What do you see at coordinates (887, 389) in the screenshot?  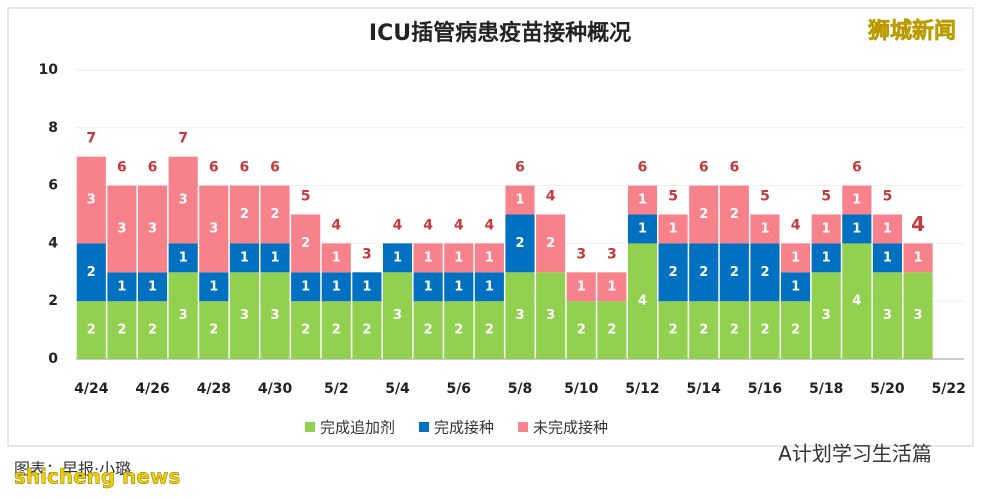 I see `x-tick-label: 5/20` at bounding box center [887, 389].